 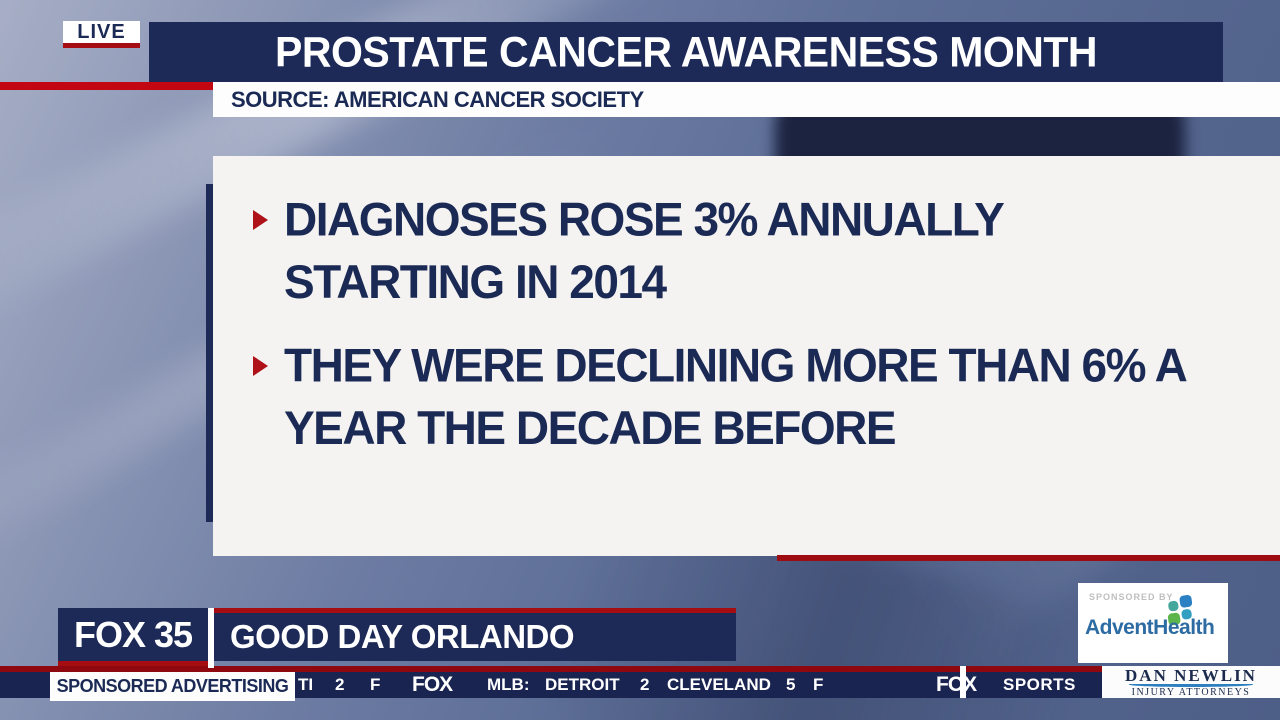 I want to click on show-title: GOOD DAY ORLANDO, so click(x=402, y=636).